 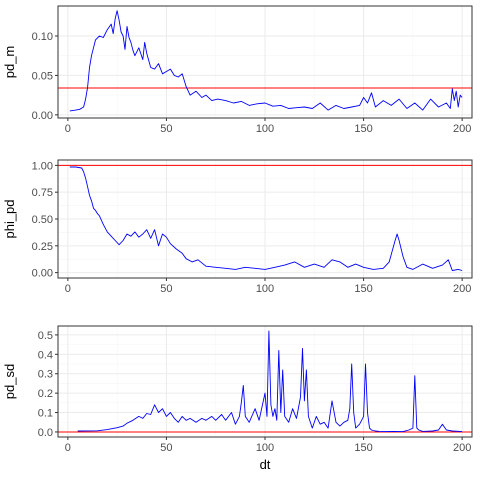 What do you see at coordinates (9, 218) in the screenshot?
I see `y-axis-label: phi_pd` at bounding box center [9, 218].